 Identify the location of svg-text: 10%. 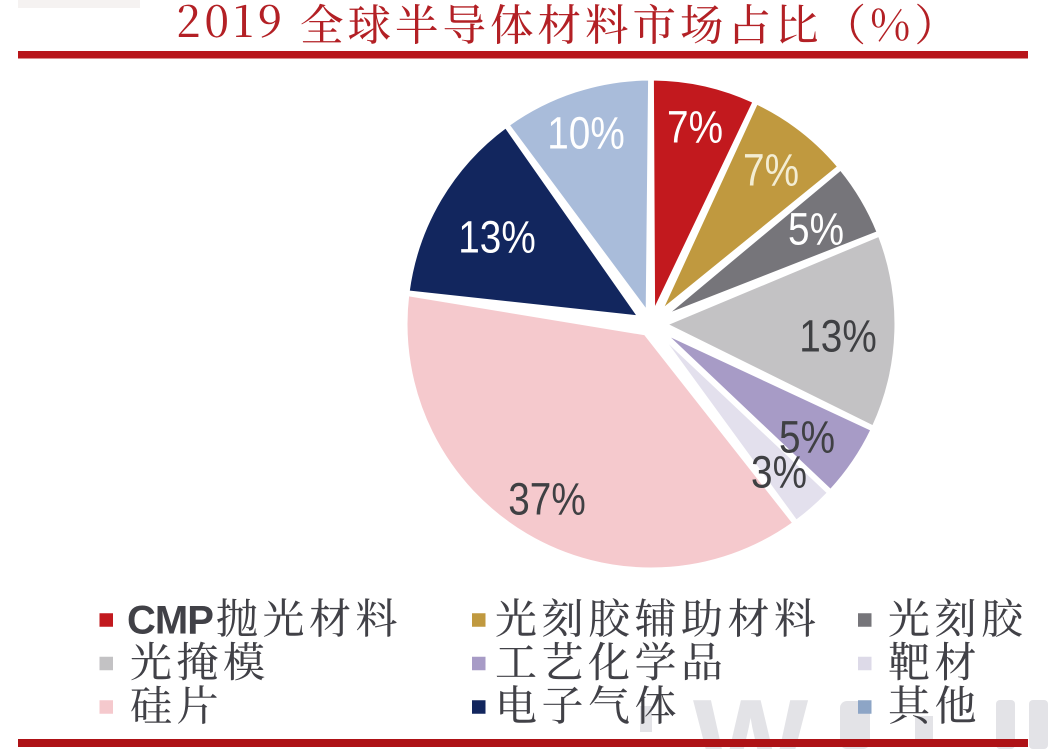
(585, 133).